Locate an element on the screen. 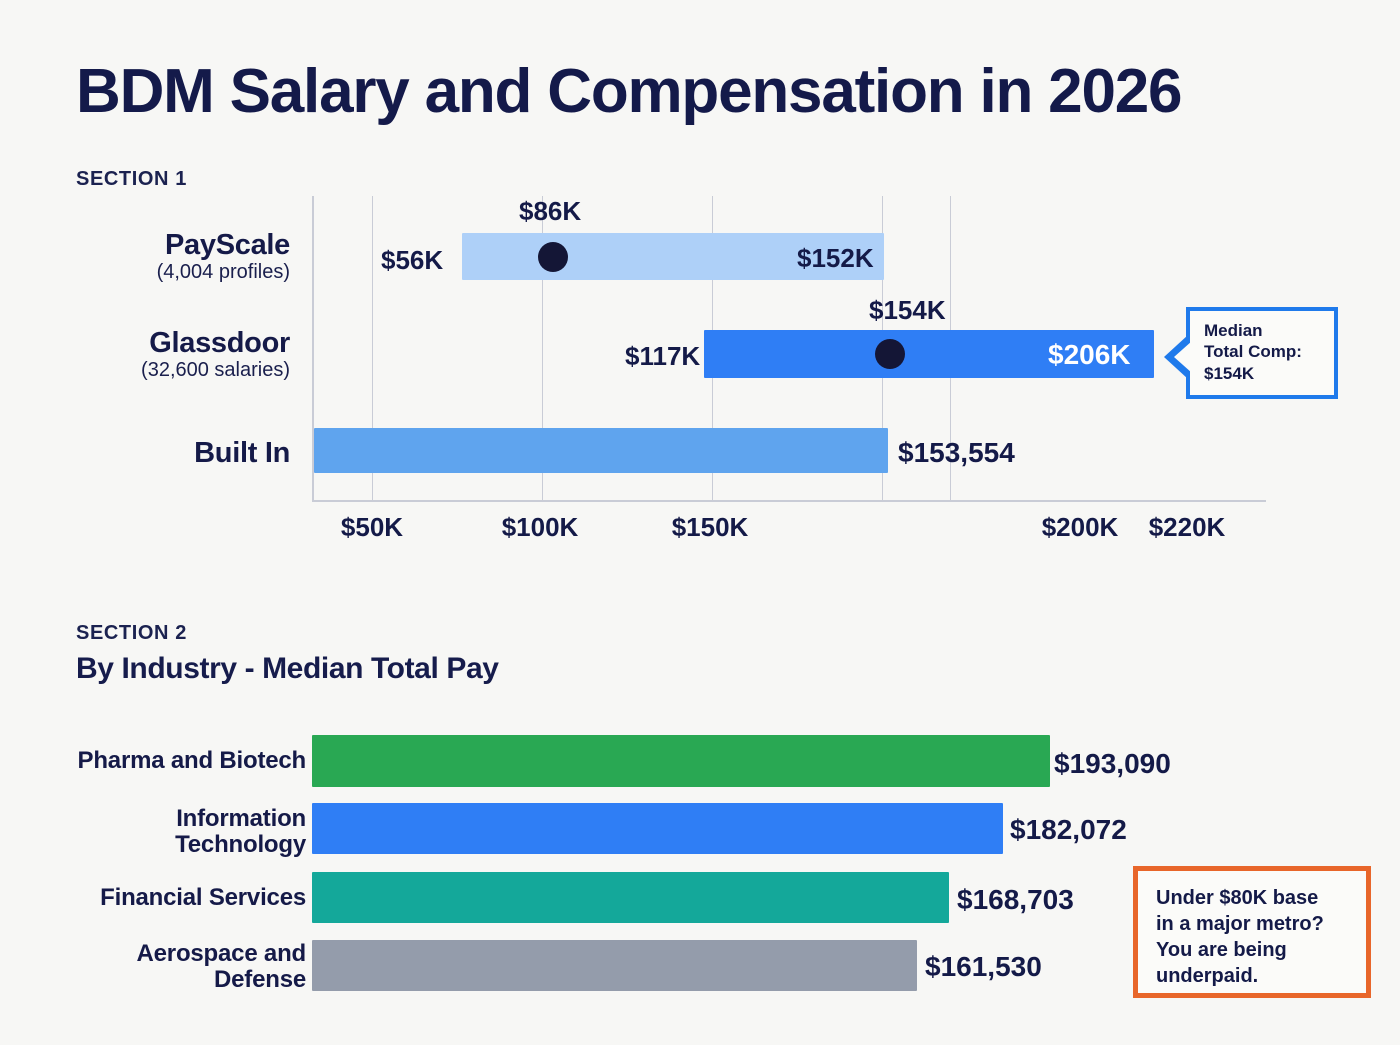 The height and width of the screenshot is (1045, 1400). bar-information-technology is located at coordinates (657, 828).